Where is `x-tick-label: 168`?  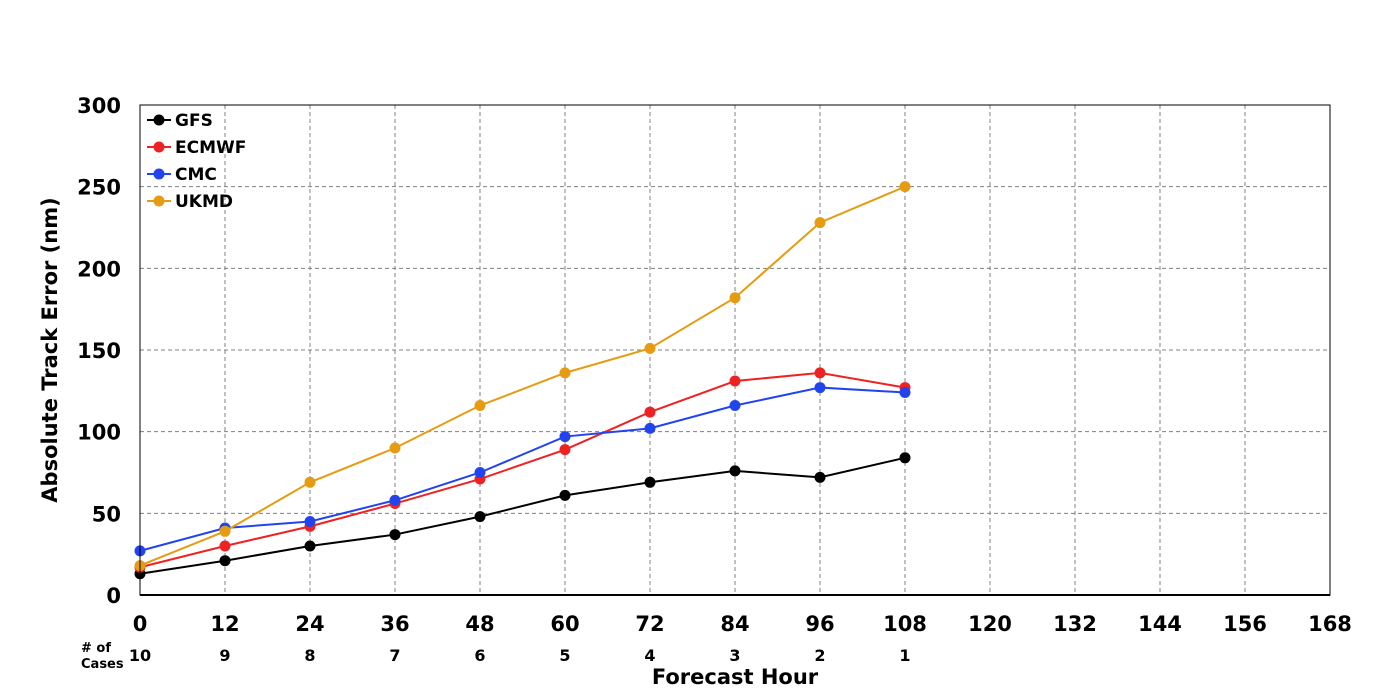
x-tick-label: 168 is located at coordinates (1330, 624).